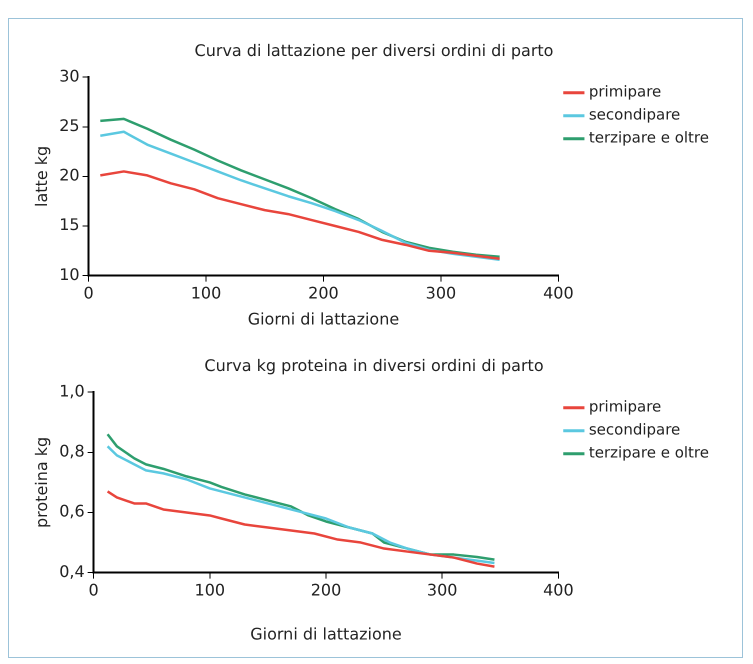 The height and width of the screenshot is (664, 753). I want to click on y-tick-label: 20, so click(69, 175).